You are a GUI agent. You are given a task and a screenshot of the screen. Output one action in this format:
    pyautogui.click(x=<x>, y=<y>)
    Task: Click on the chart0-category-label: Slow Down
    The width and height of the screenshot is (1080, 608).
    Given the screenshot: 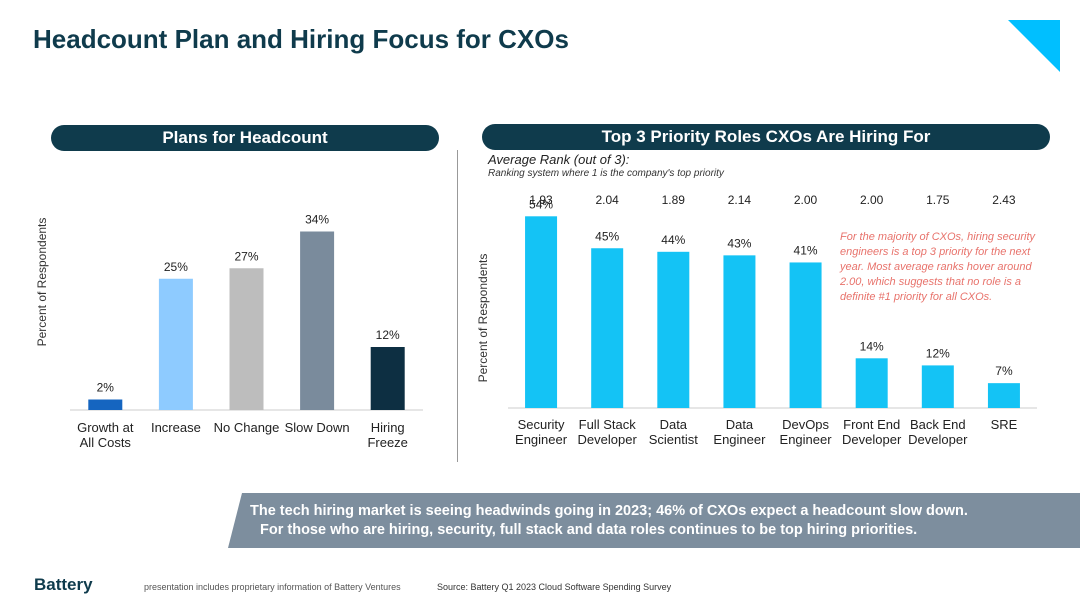 What is the action you would take?
    pyautogui.click(x=317, y=427)
    